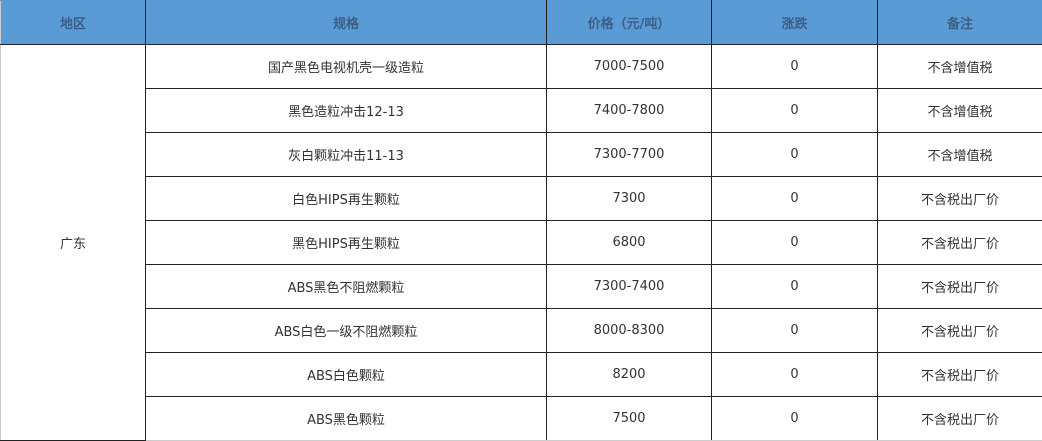 The height and width of the screenshot is (441, 1042). Describe the element at coordinates (73, 243) in the screenshot. I see `region-cell: 广东` at that location.